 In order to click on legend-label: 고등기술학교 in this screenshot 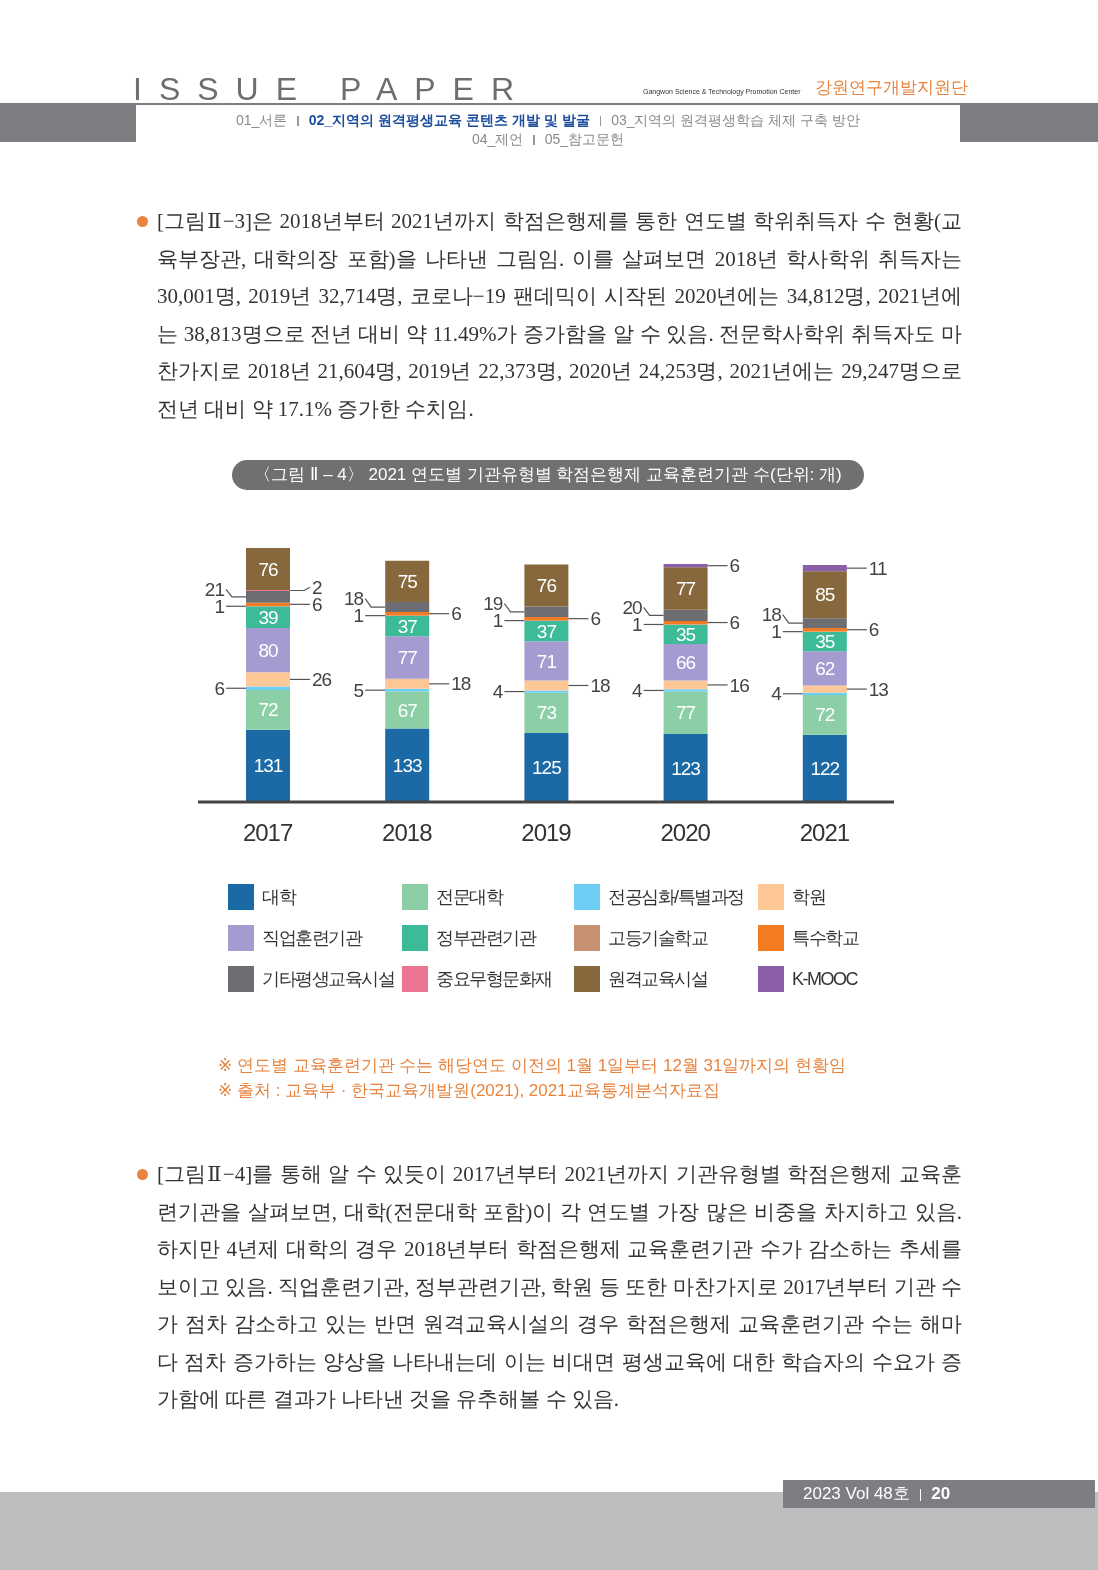, I will do `click(657, 938)`.